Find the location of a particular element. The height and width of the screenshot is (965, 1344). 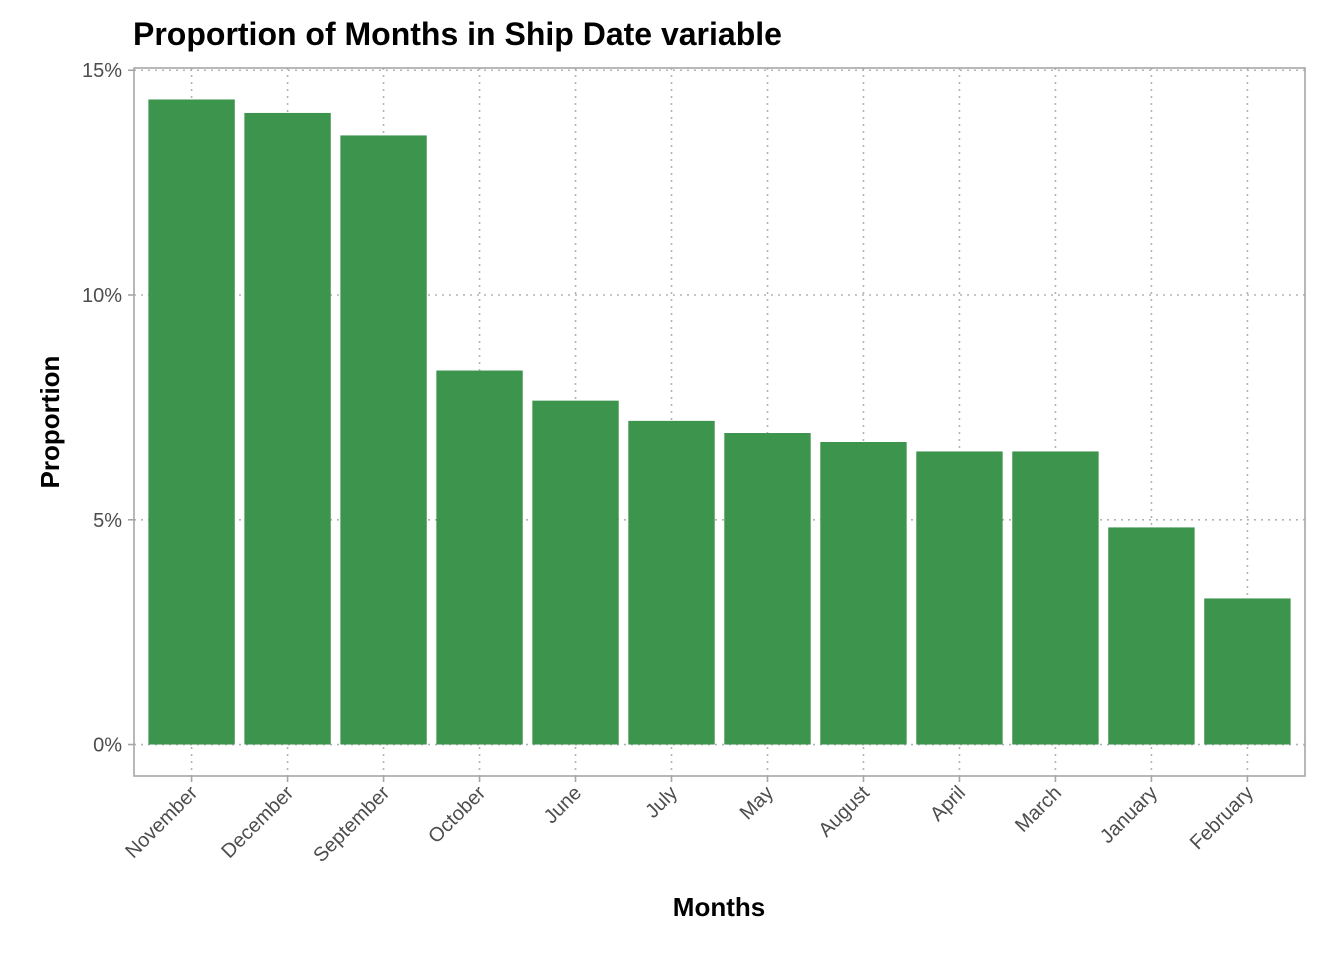

bar-june is located at coordinates (575, 572).